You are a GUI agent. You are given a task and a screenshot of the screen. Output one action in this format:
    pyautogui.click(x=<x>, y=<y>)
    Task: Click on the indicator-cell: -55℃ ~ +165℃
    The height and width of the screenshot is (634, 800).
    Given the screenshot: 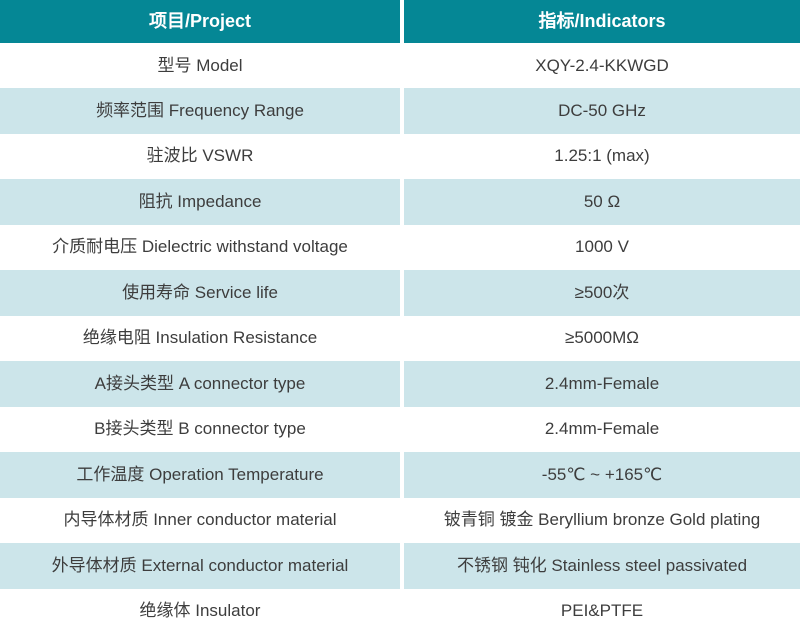 What is the action you would take?
    pyautogui.click(x=602, y=475)
    